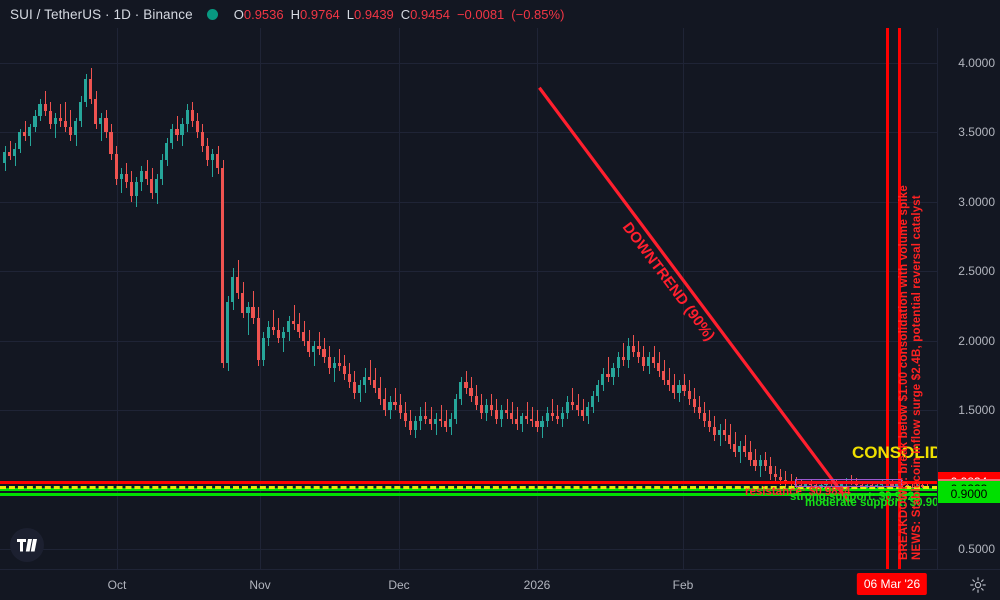 The width and height of the screenshot is (1000, 600). Describe the element at coordinates (892, 584) in the screenshot. I see `current-date-badge: 06 Mar '26` at that location.